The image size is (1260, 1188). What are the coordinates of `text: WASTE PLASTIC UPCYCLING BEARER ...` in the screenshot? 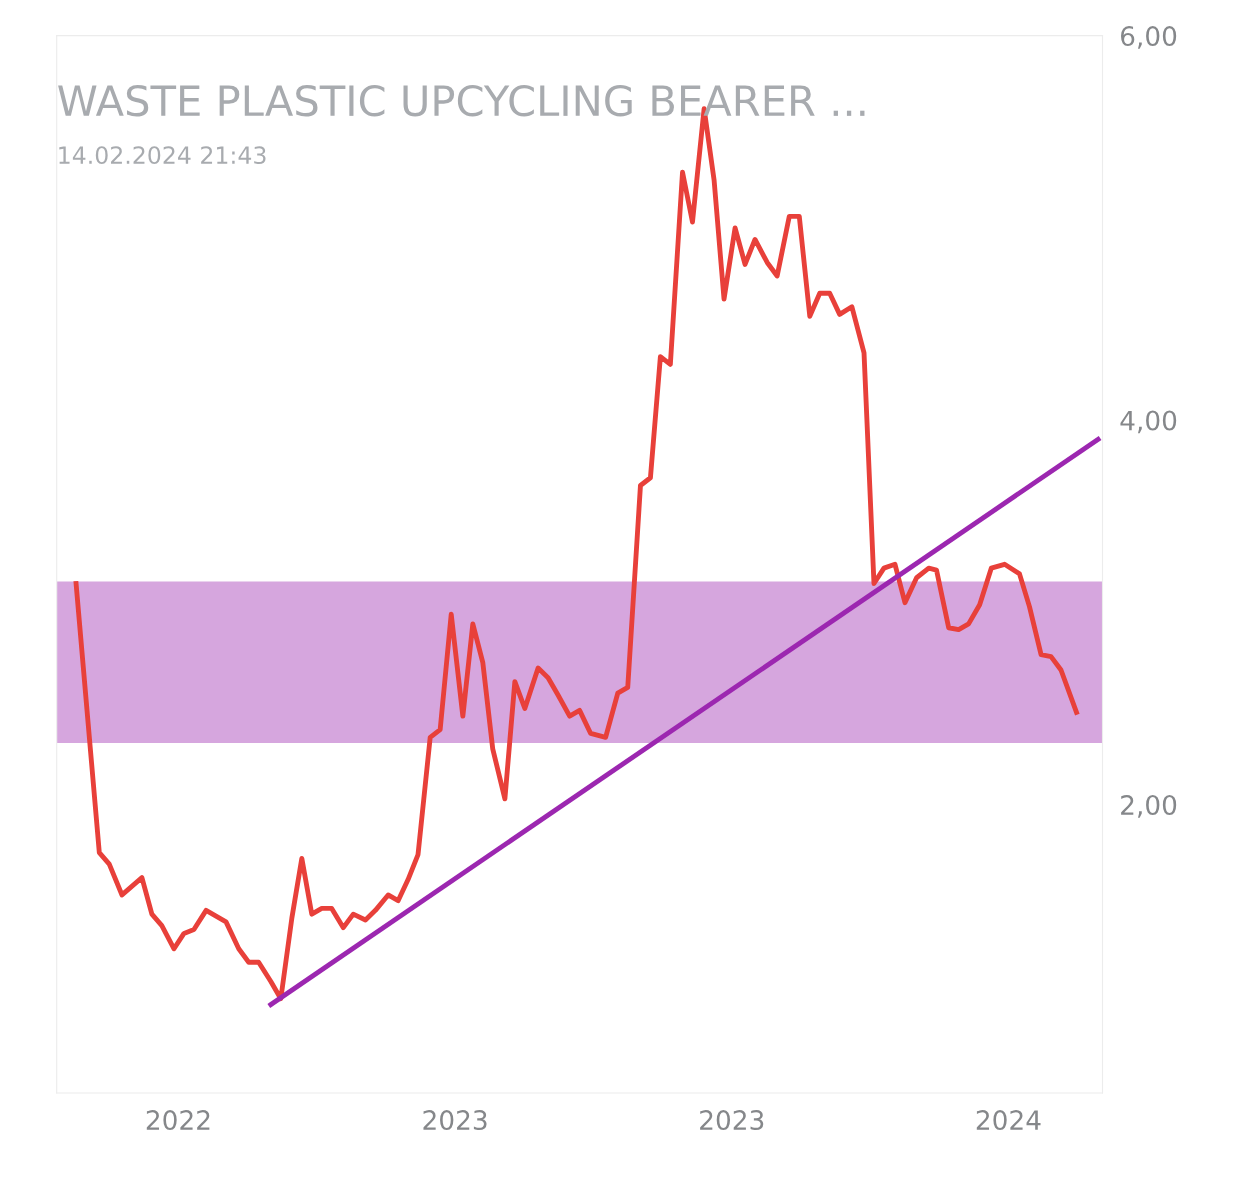 It's located at (461, 100).